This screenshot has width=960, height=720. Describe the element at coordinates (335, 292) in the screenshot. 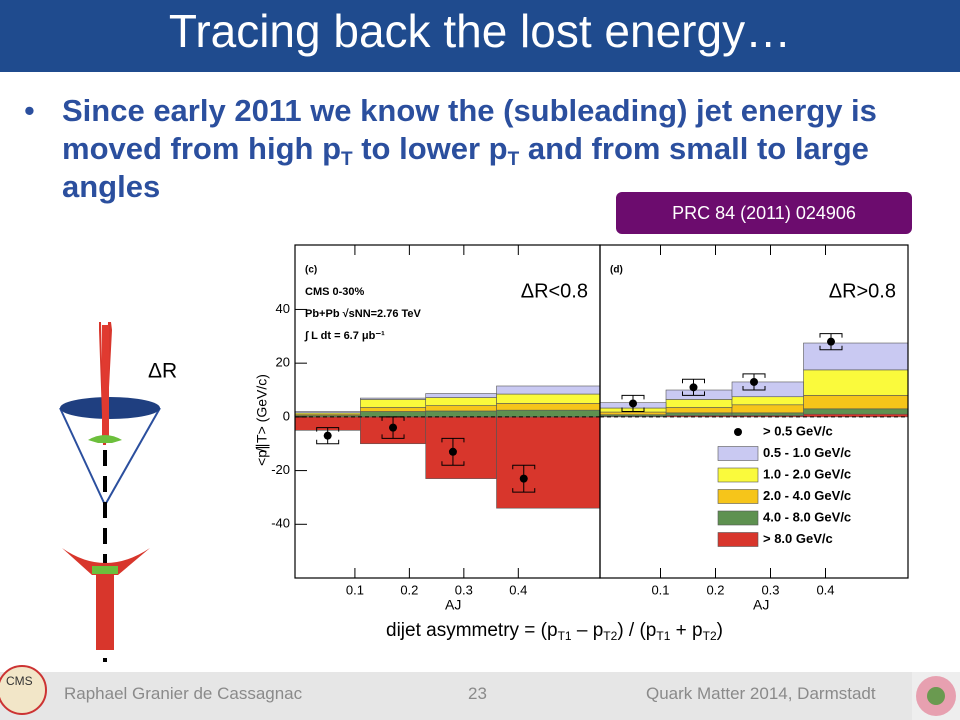

I see `annotation: CMS 0-30%` at that location.